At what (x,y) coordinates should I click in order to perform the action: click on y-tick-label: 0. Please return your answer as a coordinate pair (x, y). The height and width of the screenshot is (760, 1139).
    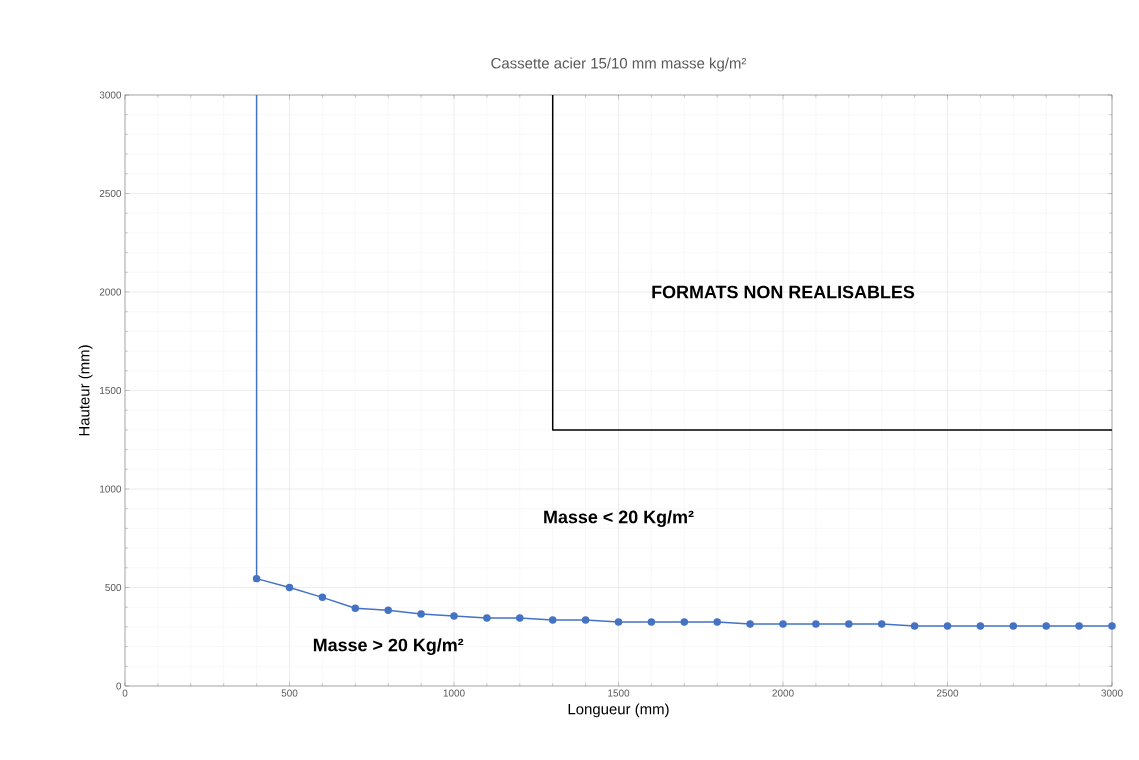
    Looking at the image, I should click on (119, 686).